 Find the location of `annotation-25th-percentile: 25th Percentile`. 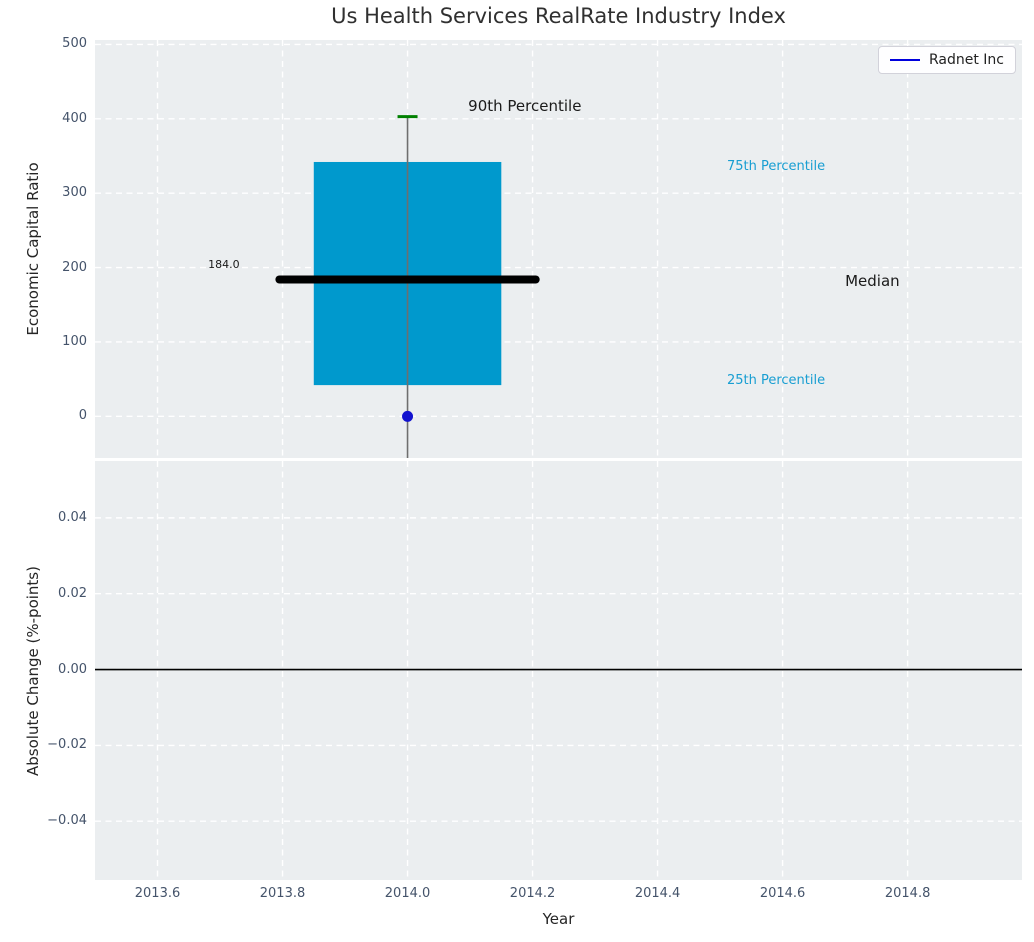

annotation-25th-percentile: 25th Percentile is located at coordinates (776, 380).